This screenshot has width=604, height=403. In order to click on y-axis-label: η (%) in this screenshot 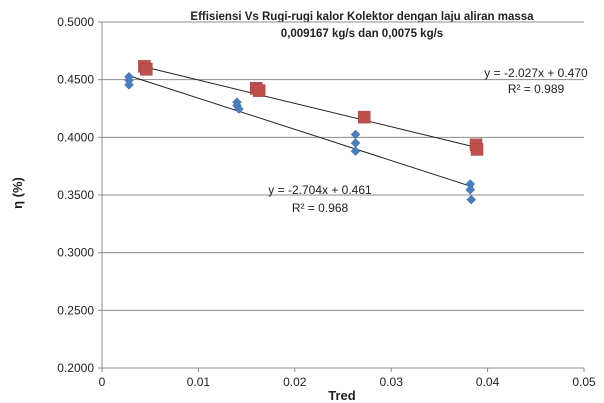, I will do `click(17, 193)`.